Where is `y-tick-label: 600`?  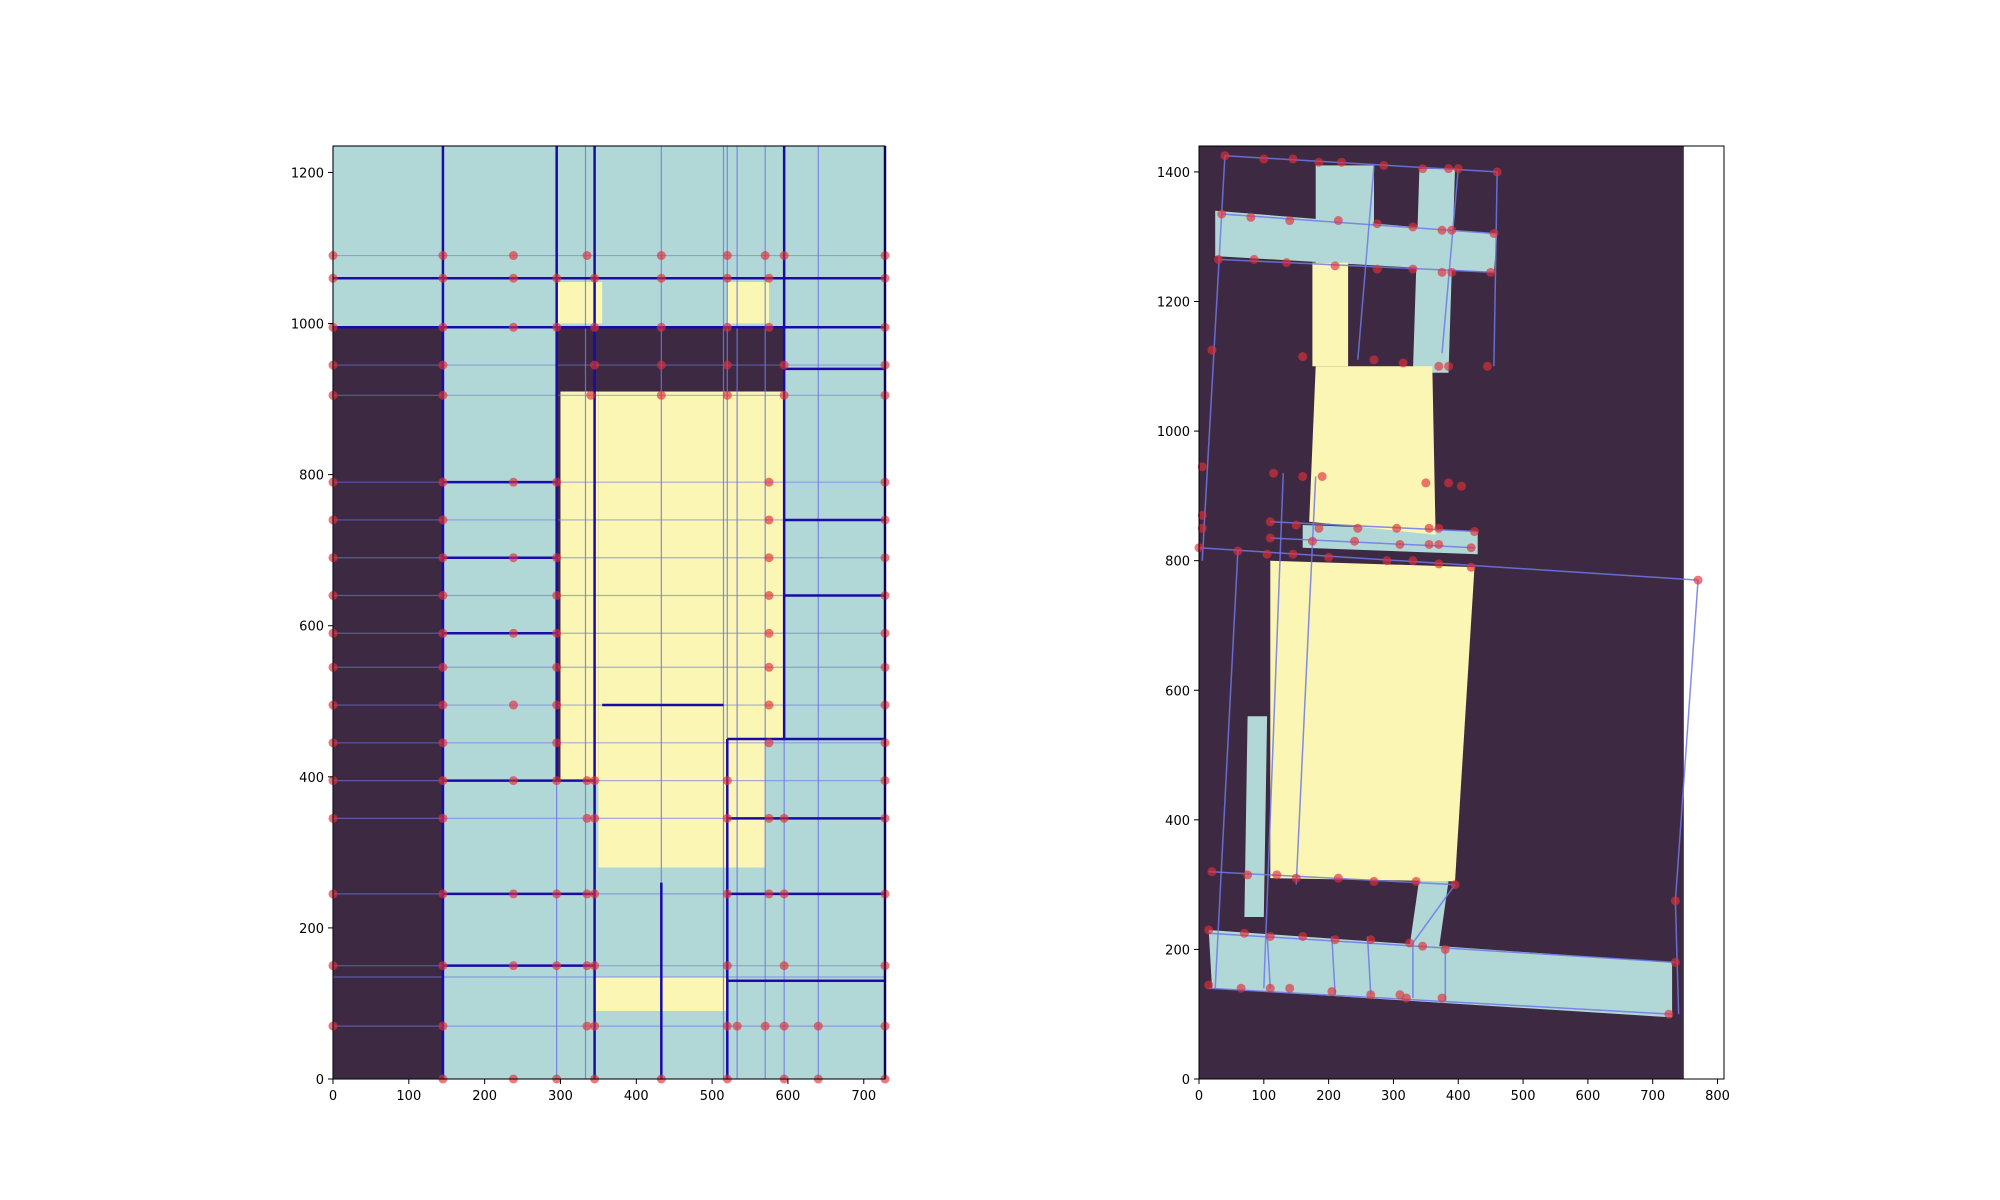
y-tick-label: 600 is located at coordinates (311, 627).